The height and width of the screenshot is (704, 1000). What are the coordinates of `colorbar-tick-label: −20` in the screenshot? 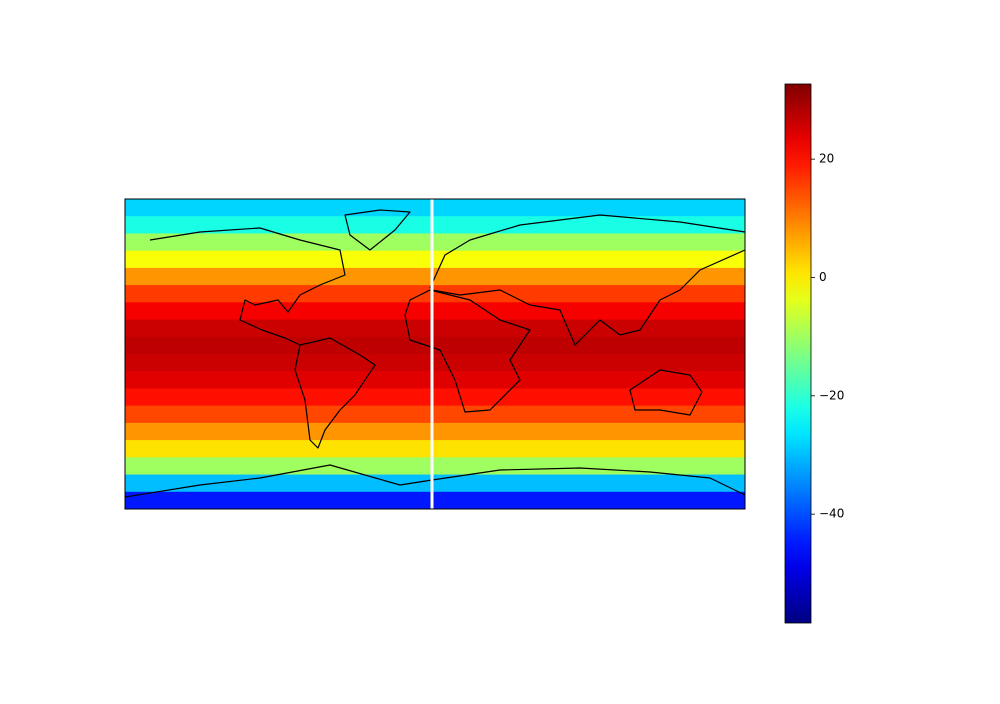 It's located at (831, 395).